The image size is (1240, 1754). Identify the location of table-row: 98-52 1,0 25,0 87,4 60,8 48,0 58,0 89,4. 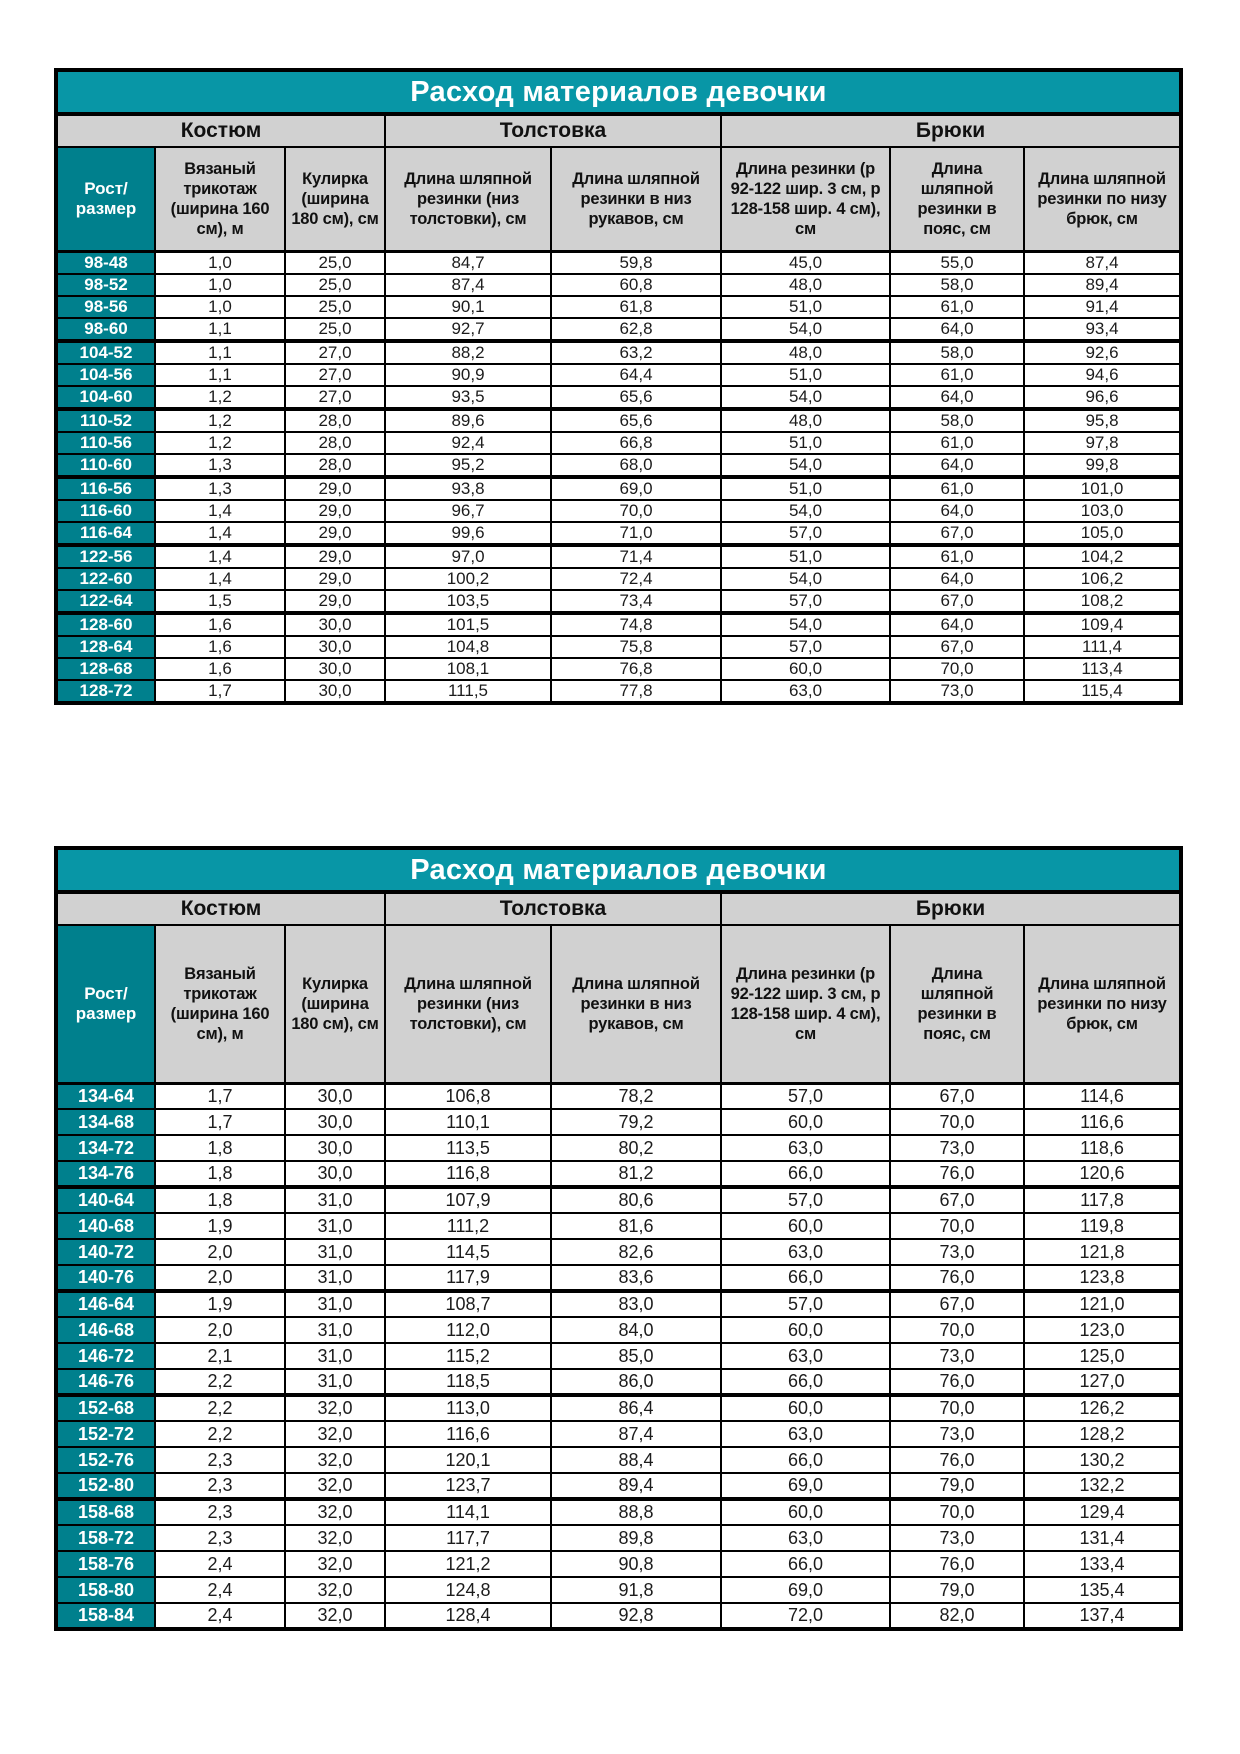
(619, 284).